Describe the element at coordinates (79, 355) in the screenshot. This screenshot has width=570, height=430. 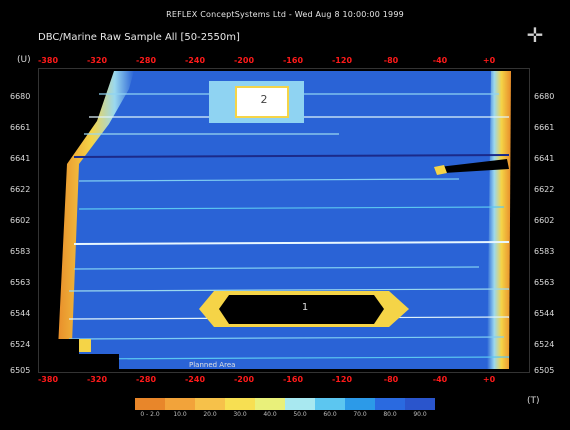
I see `lower-left-gap` at that location.